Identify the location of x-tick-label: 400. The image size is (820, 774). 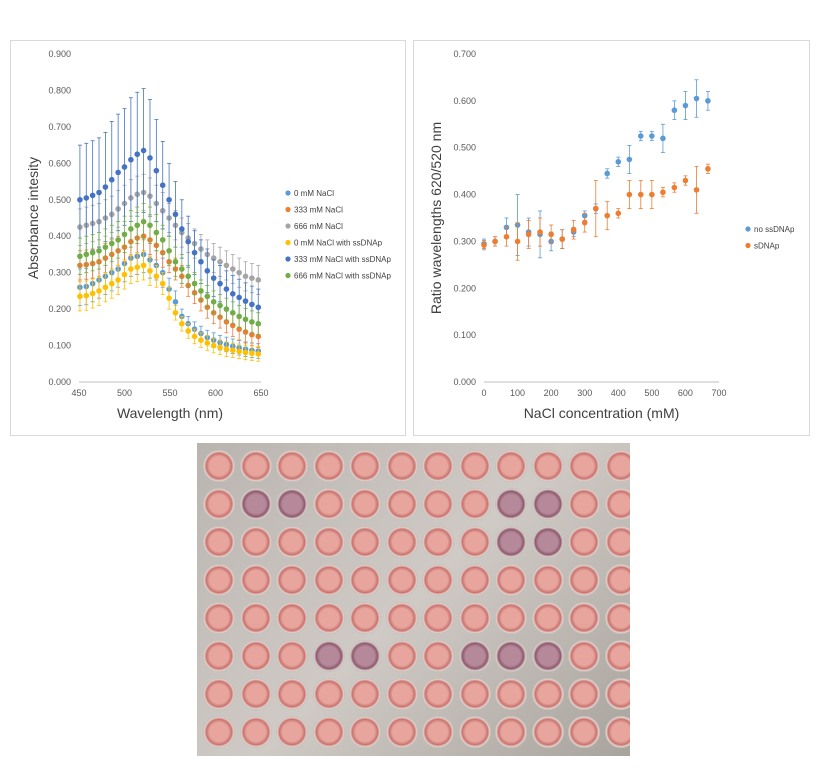
(618, 393).